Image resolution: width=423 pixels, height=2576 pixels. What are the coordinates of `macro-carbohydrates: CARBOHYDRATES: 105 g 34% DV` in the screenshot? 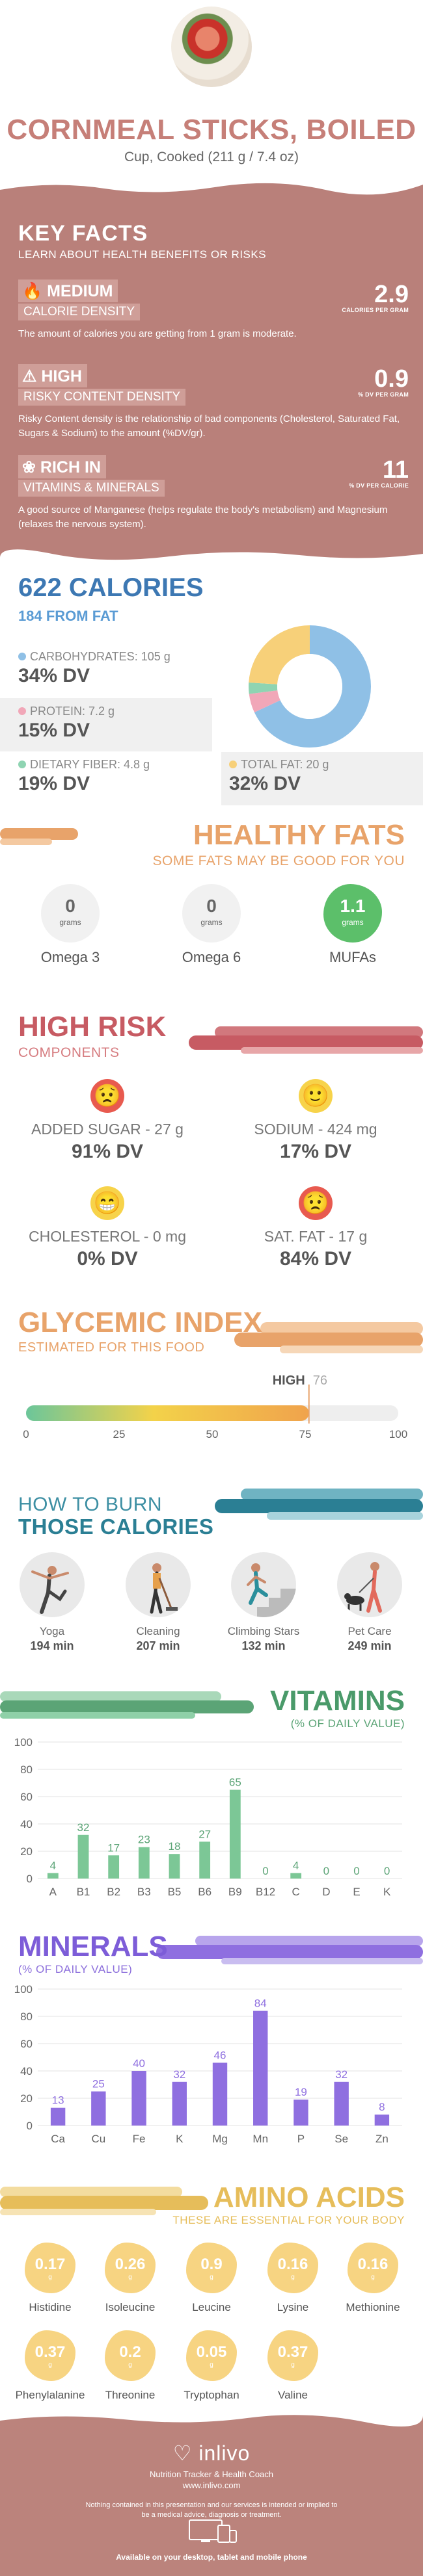 It's located at (94, 668).